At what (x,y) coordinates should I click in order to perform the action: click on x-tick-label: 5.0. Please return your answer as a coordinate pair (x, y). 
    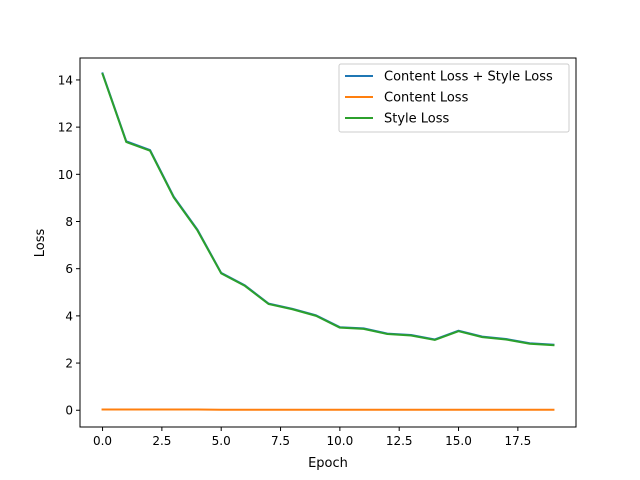
    Looking at the image, I should click on (221, 441).